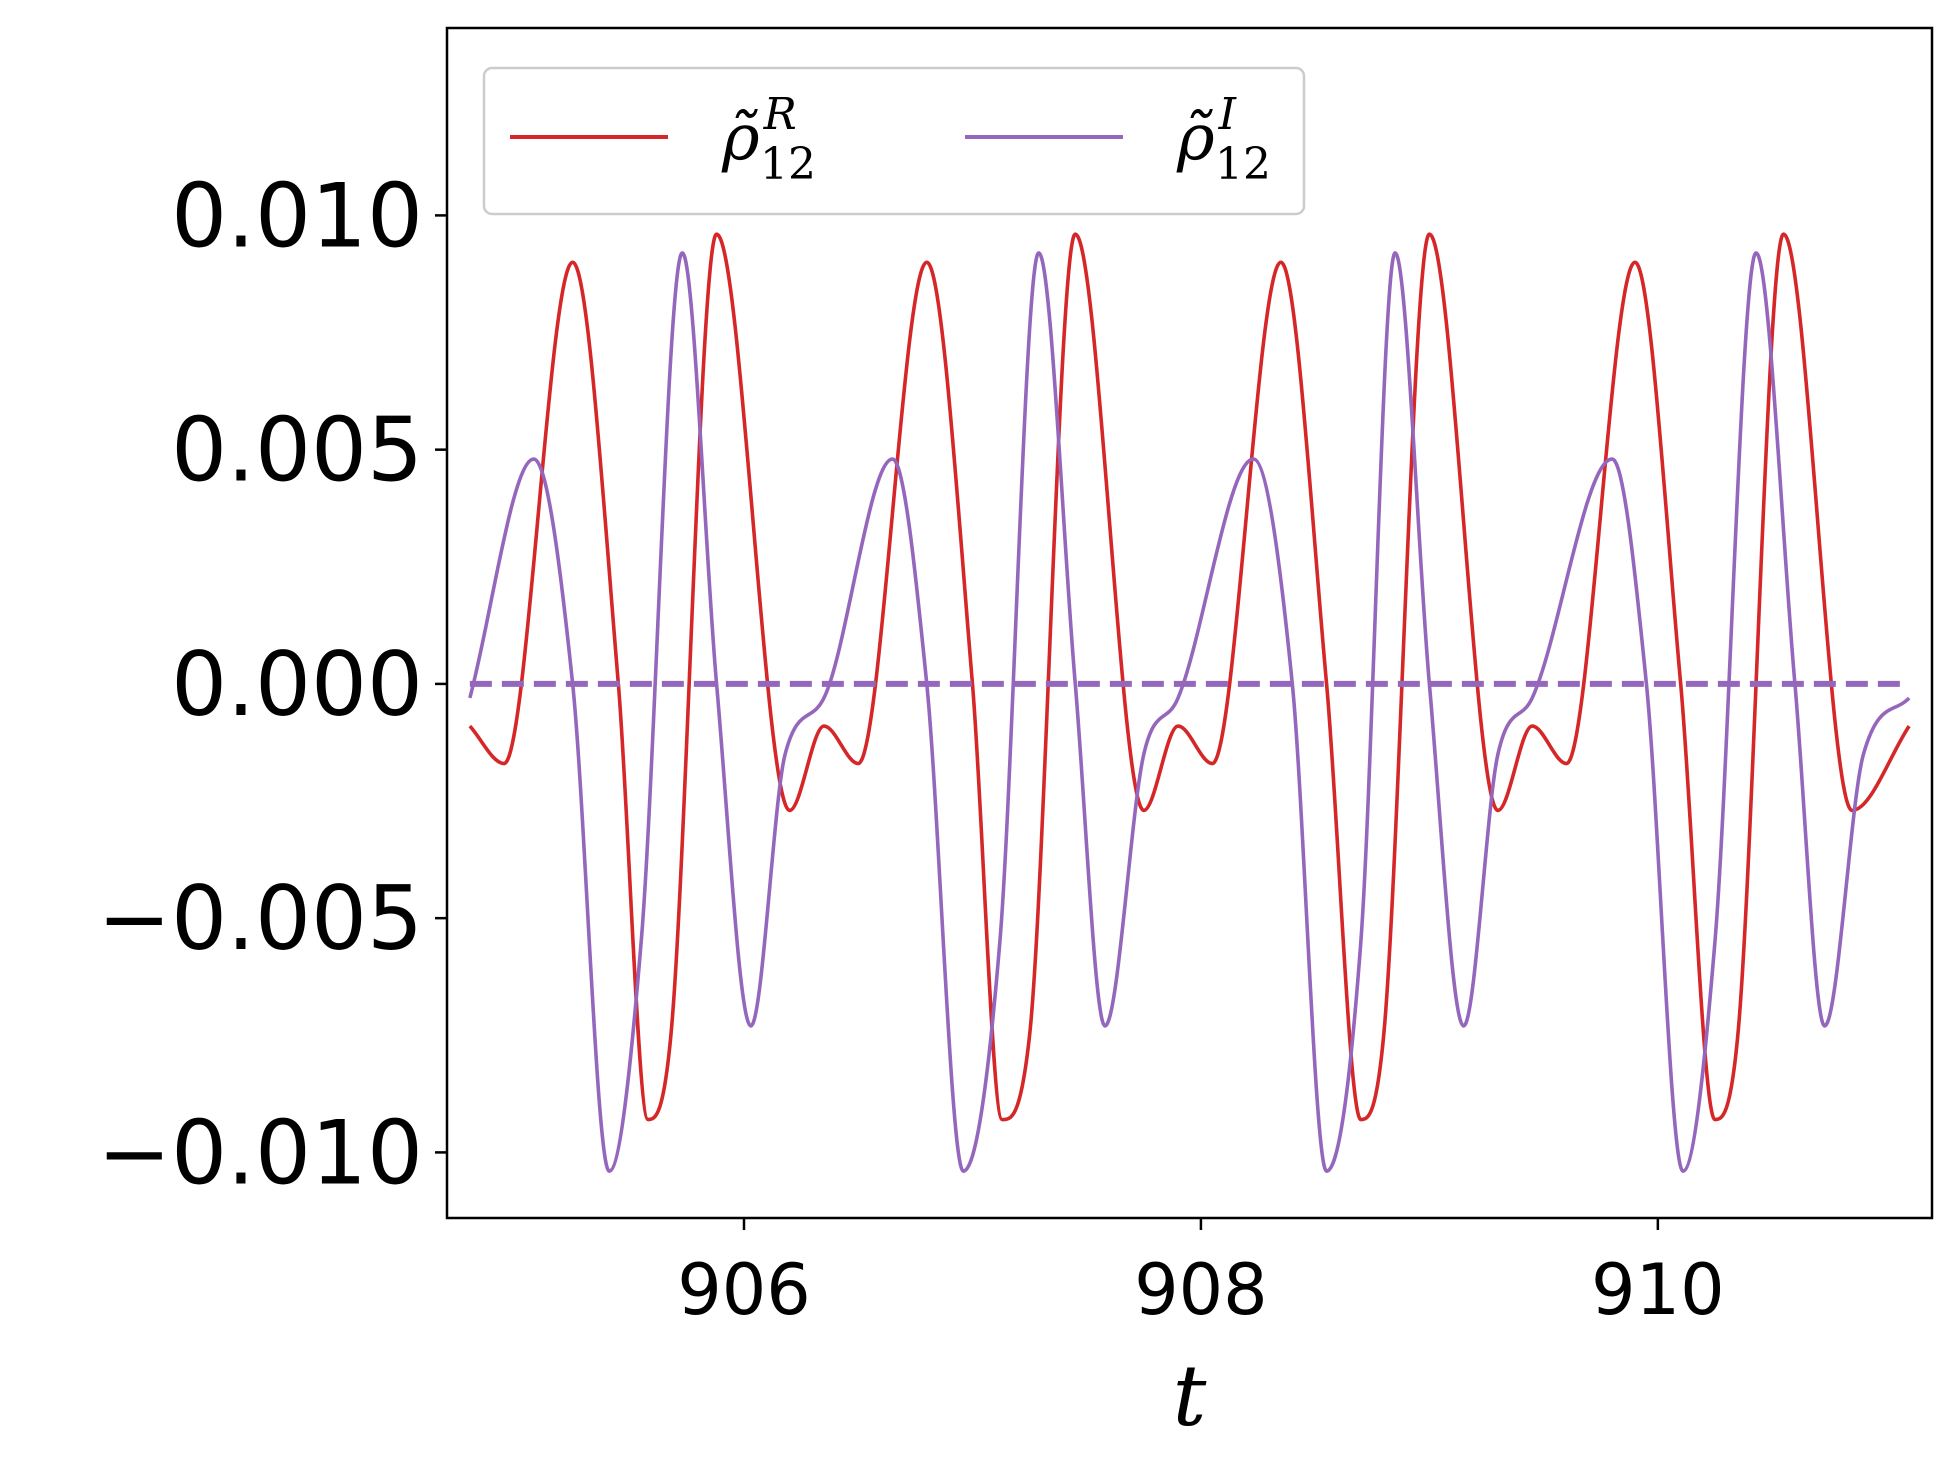  I want to click on y-axis: −0.010 −0.005 0.000 0.005 0.010, so click(272, 684).